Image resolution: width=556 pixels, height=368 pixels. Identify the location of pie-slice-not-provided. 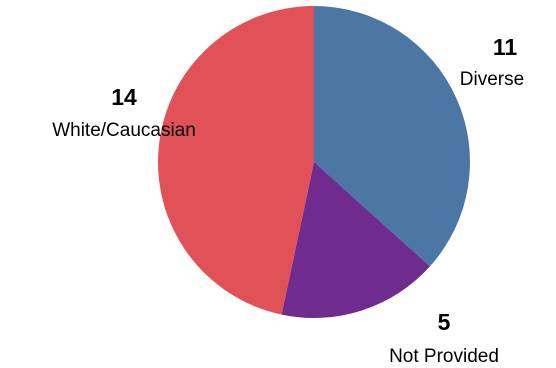
(355, 240).